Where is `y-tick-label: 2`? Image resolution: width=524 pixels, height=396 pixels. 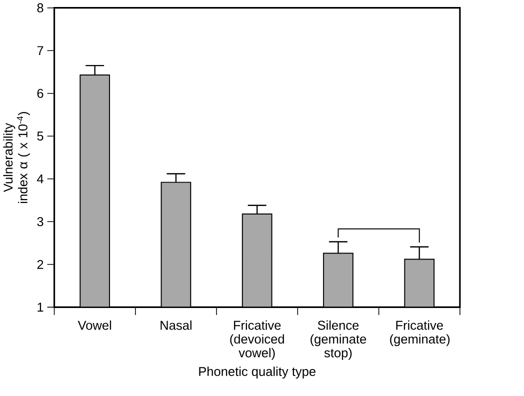 y-tick-label: 2 is located at coordinates (40, 264).